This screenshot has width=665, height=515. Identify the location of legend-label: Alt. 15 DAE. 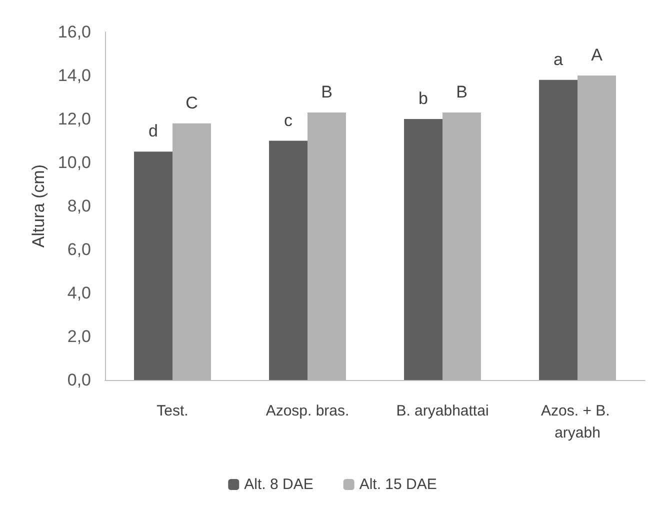
(398, 484).